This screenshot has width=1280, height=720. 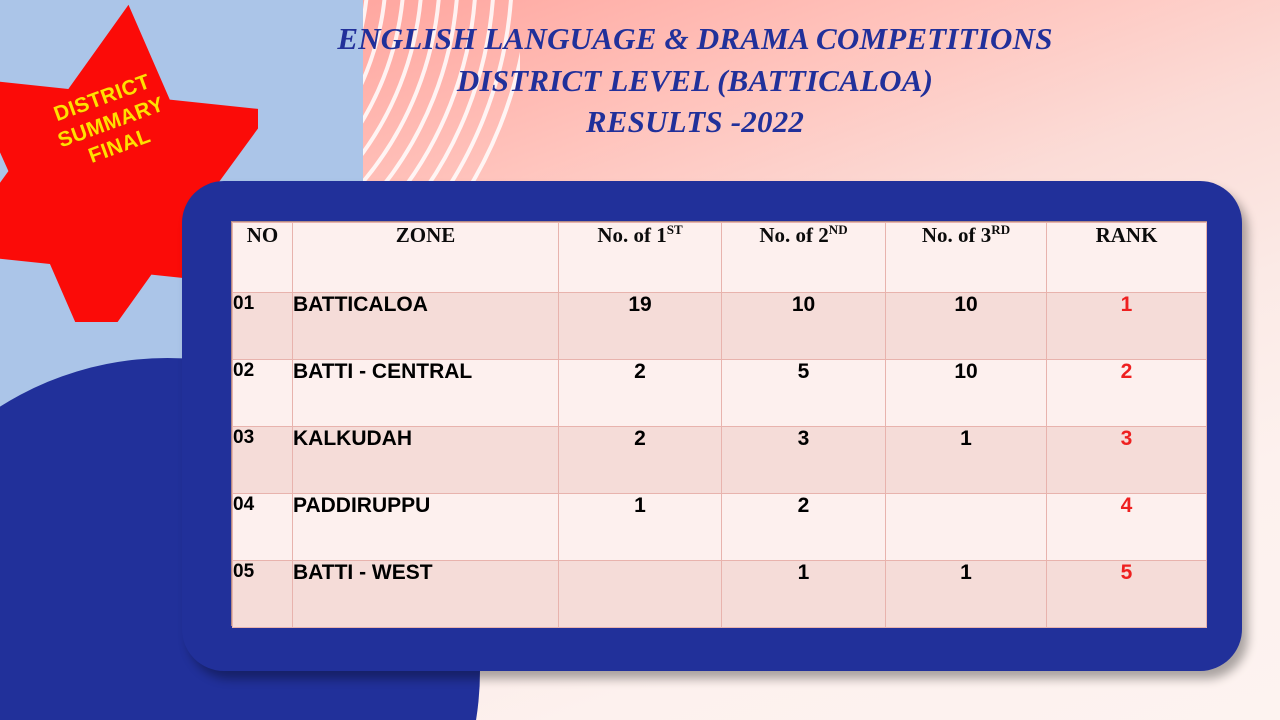 I want to click on row-second: 5, so click(x=803, y=393).